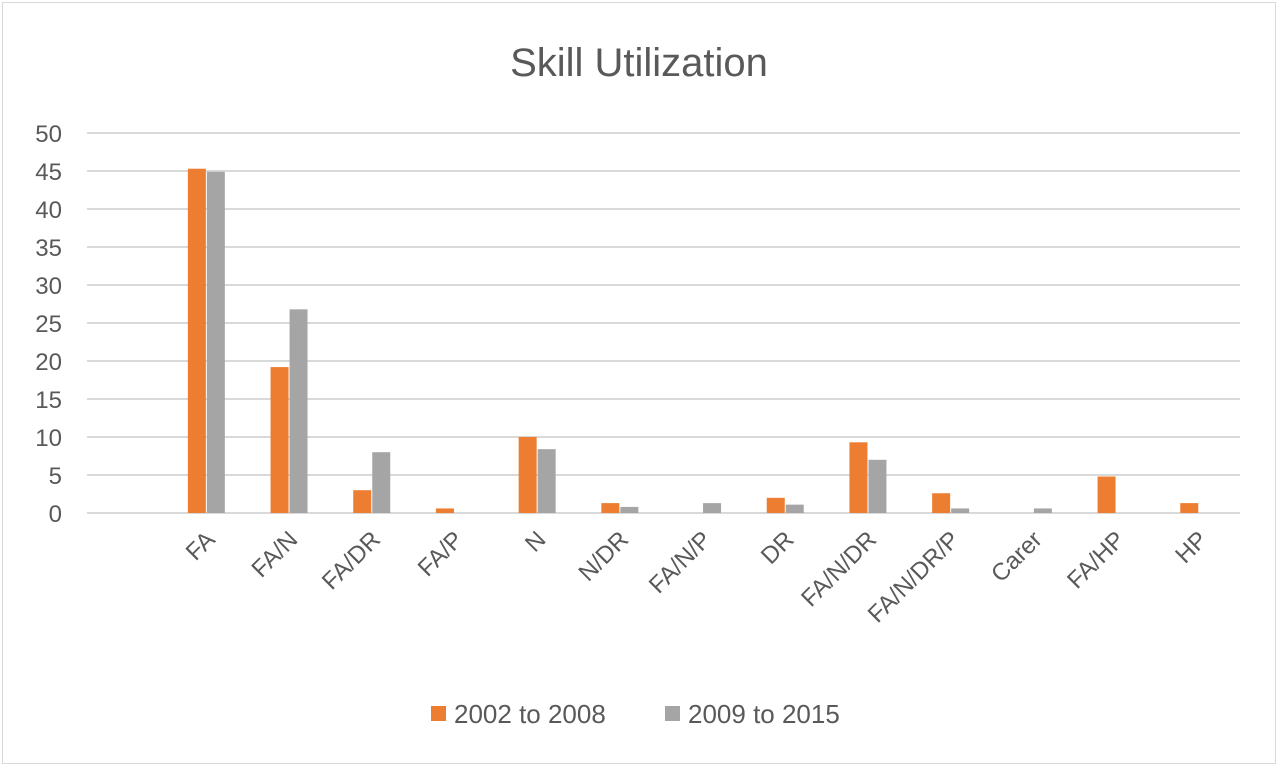 This screenshot has height=768, width=1280. What do you see at coordinates (48, 438) in the screenshot?
I see `y-tick-label: 10` at bounding box center [48, 438].